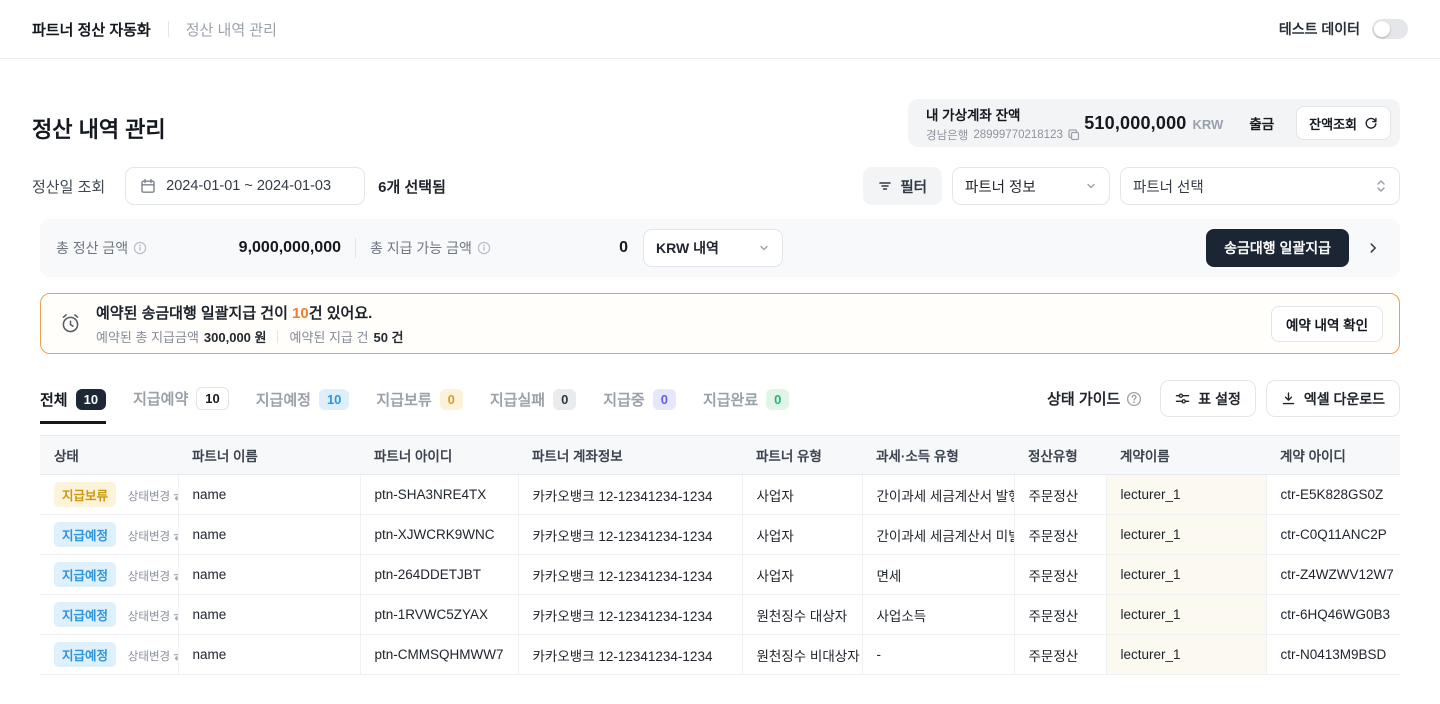 Image resolution: width=1440 pixels, height=704 pixels. What do you see at coordinates (623, 247) in the screenshot?
I see `total-payable-amount: 0` at bounding box center [623, 247].